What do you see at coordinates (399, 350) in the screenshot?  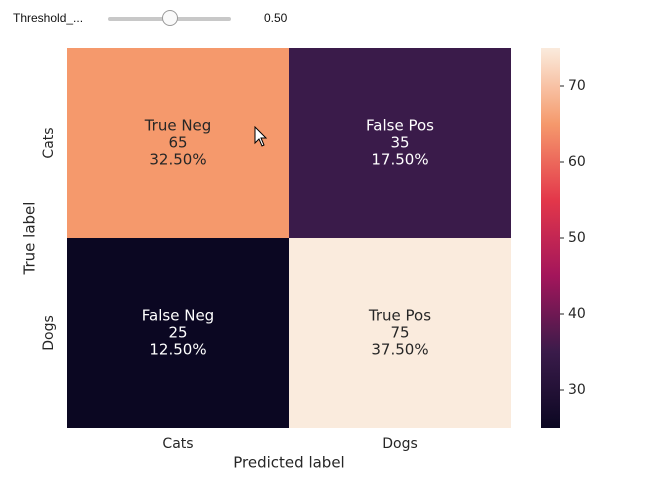 I see `cell-annotation-line: 37.50%` at bounding box center [399, 350].